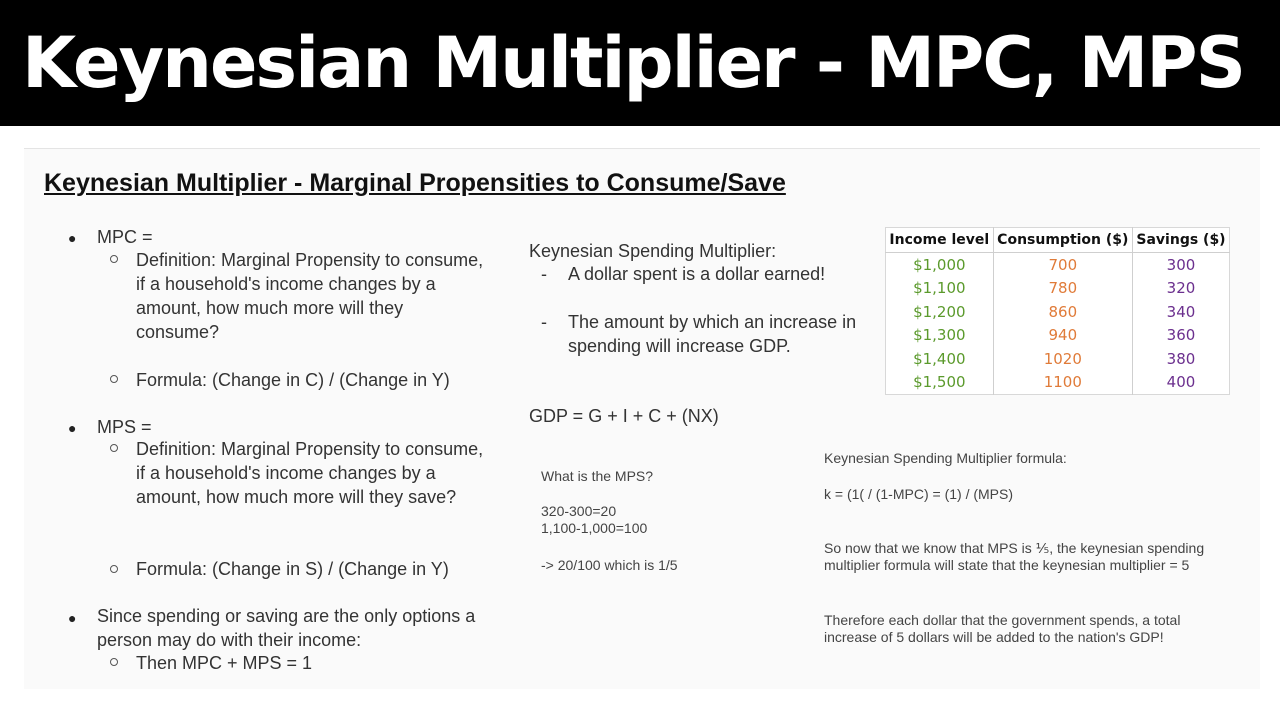  Describe the element at coordinates (939, 312) in the screenshot. I see `income-cell: $1,200` at that location.